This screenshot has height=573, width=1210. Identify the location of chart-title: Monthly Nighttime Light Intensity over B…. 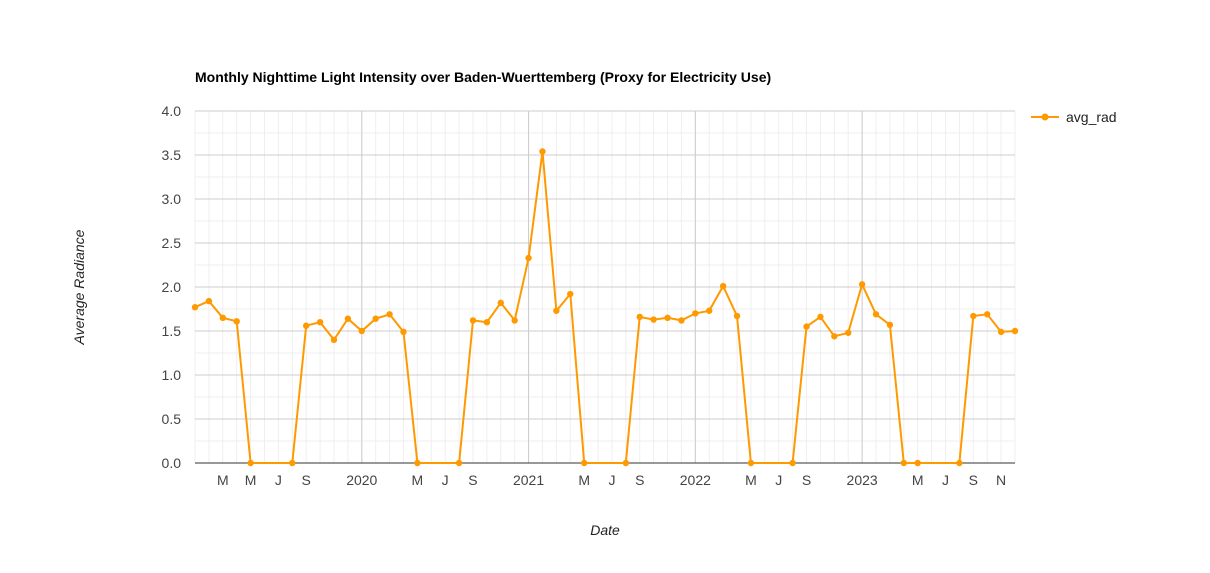
(483, 77).